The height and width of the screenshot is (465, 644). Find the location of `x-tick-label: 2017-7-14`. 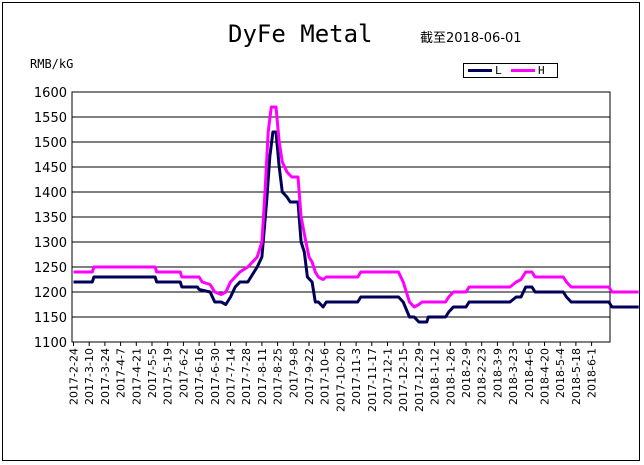

x-tick-label: 2017-7-14 is located at coordinates (231, 376).